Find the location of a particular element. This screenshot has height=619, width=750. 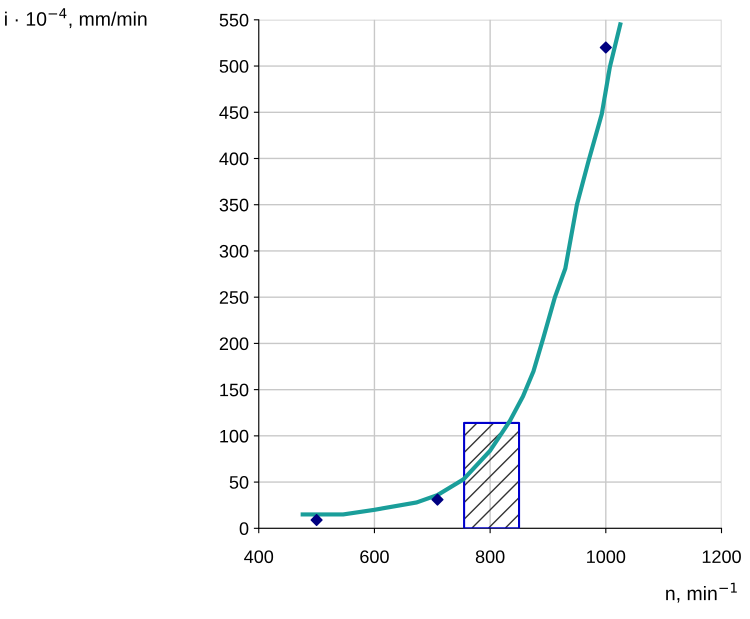

x-tick-label: 800 is located at coordinates (490, 557).